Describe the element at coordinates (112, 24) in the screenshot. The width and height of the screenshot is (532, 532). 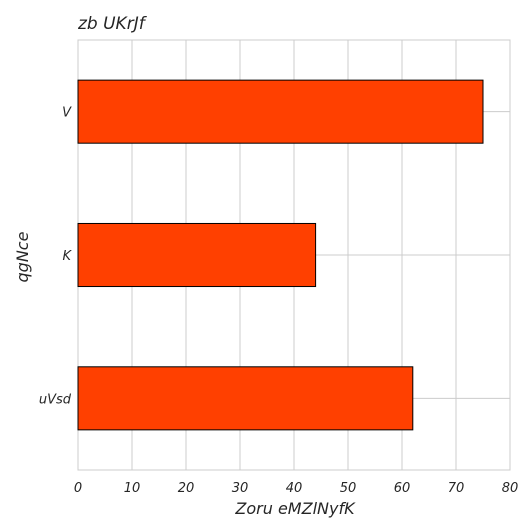
I see `chart-title: zb UKrJf` at that location.